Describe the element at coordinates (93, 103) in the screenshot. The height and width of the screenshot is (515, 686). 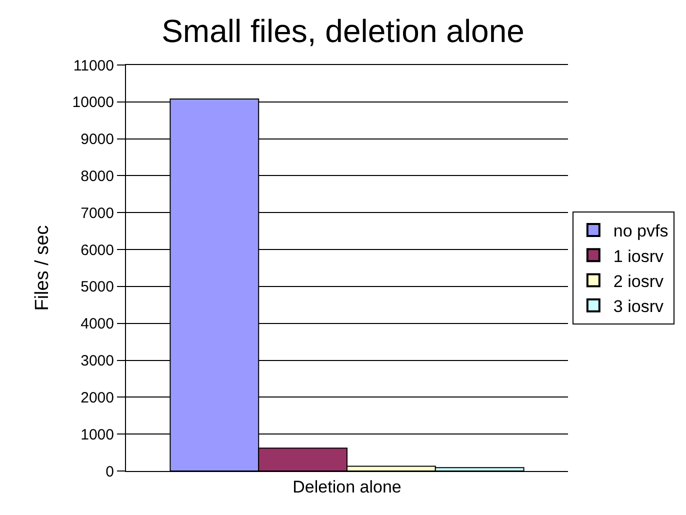
I see `y-tick-label: 10000` at that location.